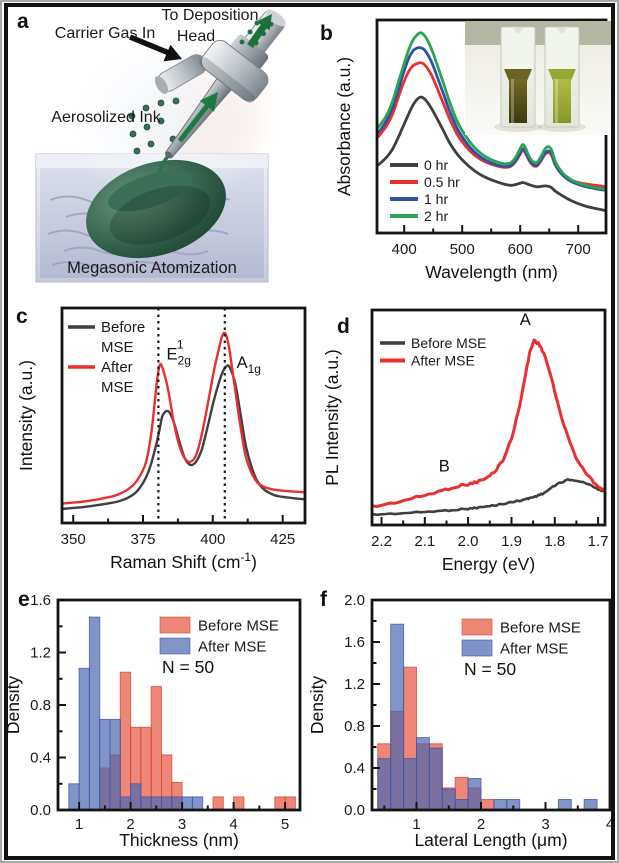 The height and width of the screenshot is (863, 619). What do you see at coordinates (491, 249) in the screenshot?
I see `tick-labels: 400 500 600 700` at bounding box center [491, 249].